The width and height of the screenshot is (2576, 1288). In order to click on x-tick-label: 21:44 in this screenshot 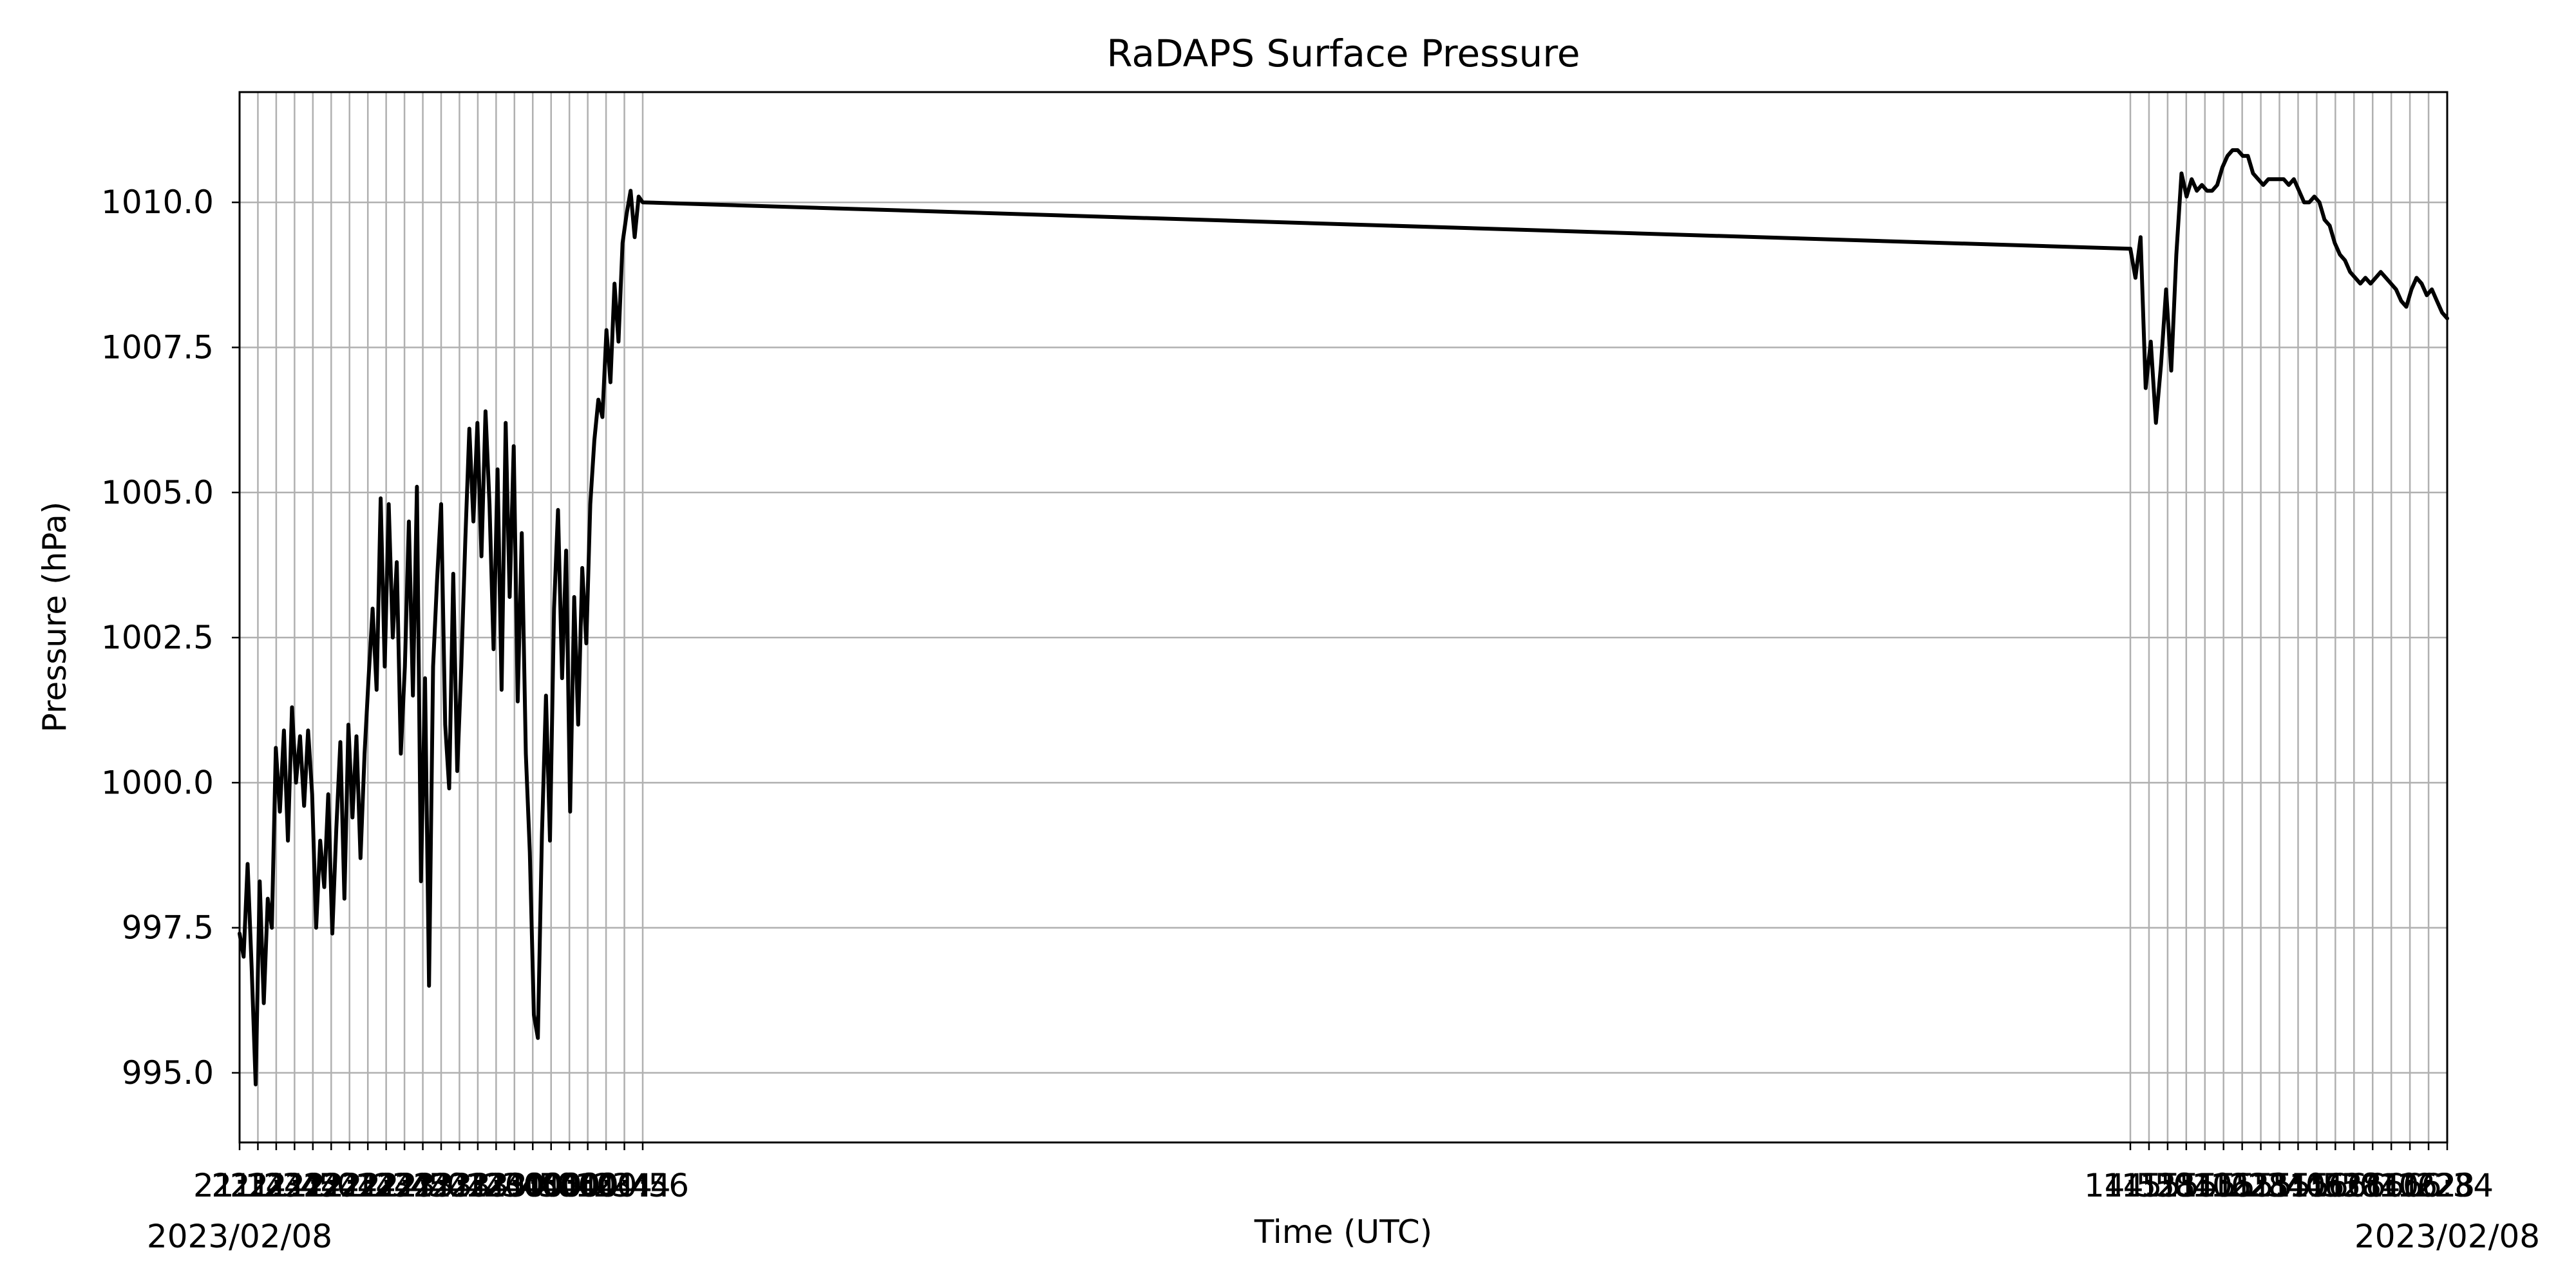, I will do `click(294, 1186)`.